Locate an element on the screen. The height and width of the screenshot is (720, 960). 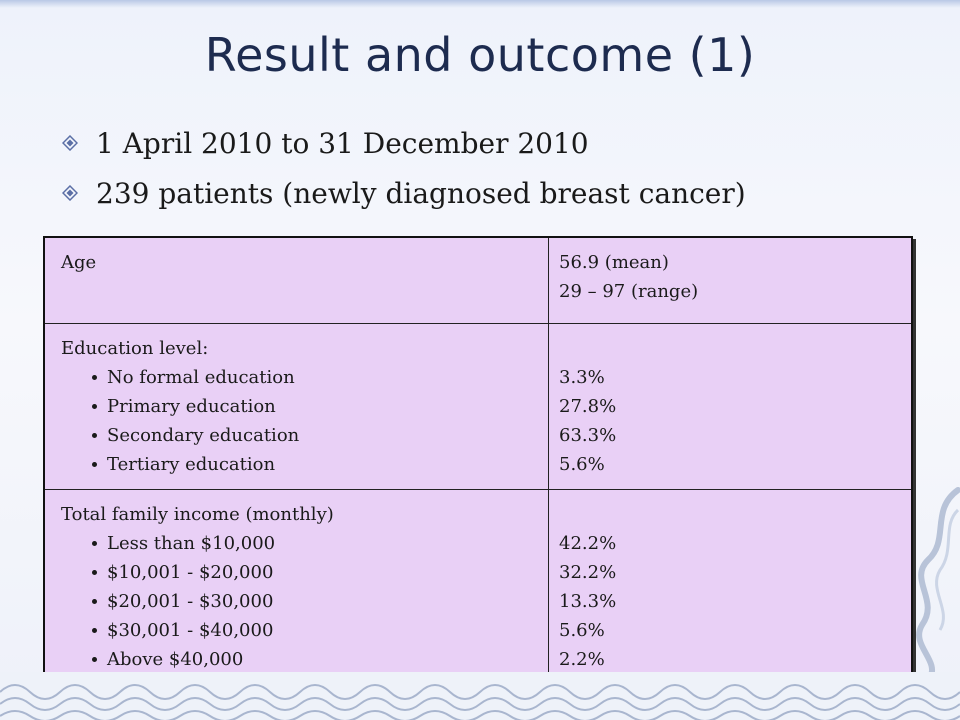
value: 3.3% is located at coordinates (582, 377).